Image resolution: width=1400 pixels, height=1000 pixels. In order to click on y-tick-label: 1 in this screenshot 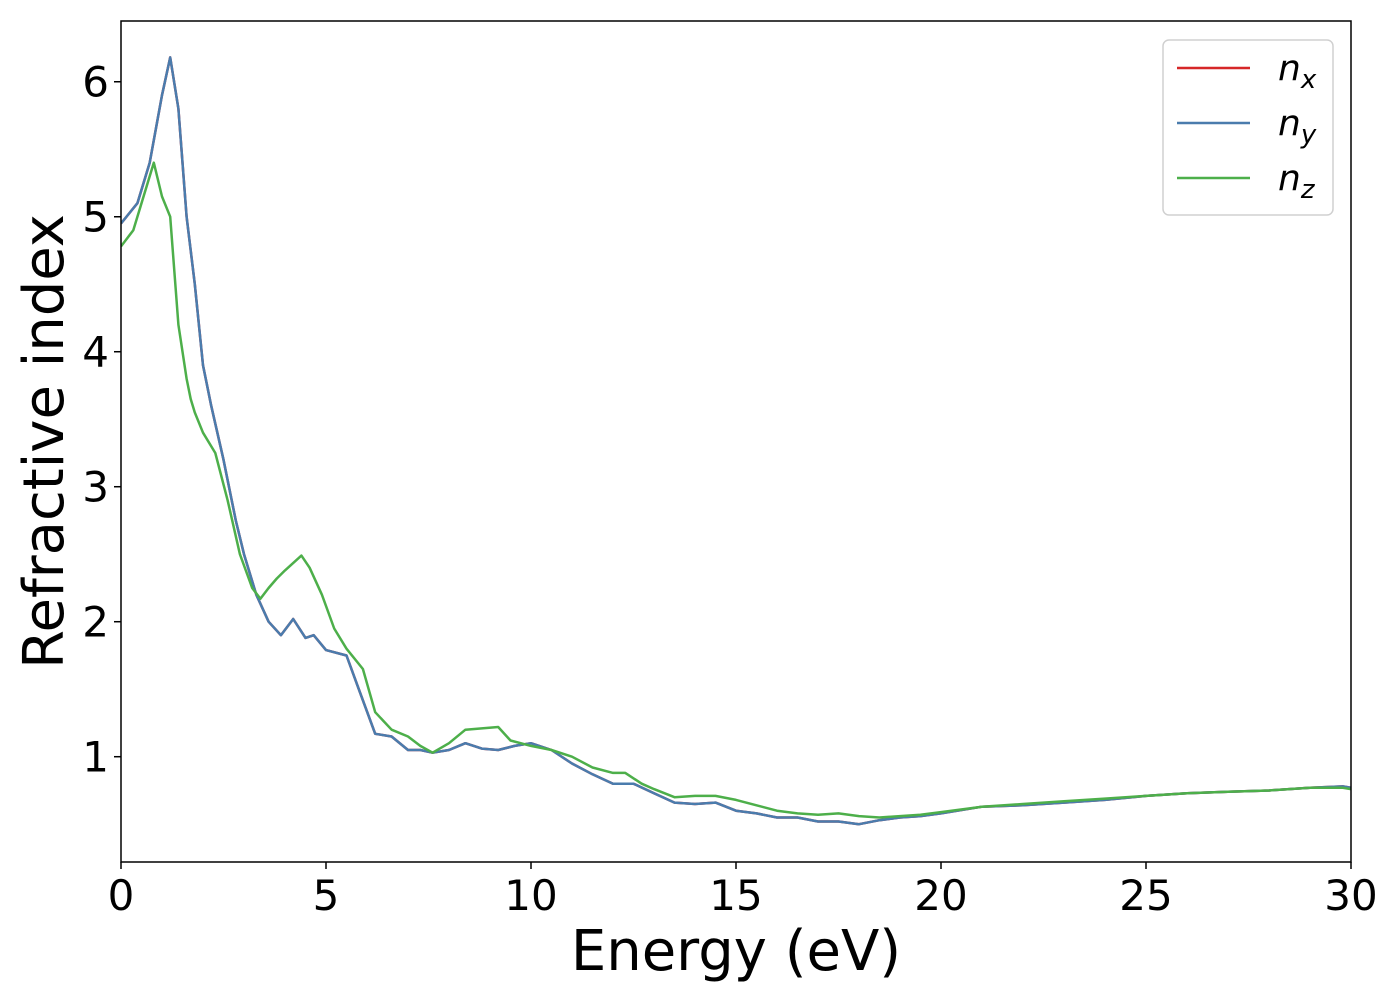, I will do `click(95, 757)`.